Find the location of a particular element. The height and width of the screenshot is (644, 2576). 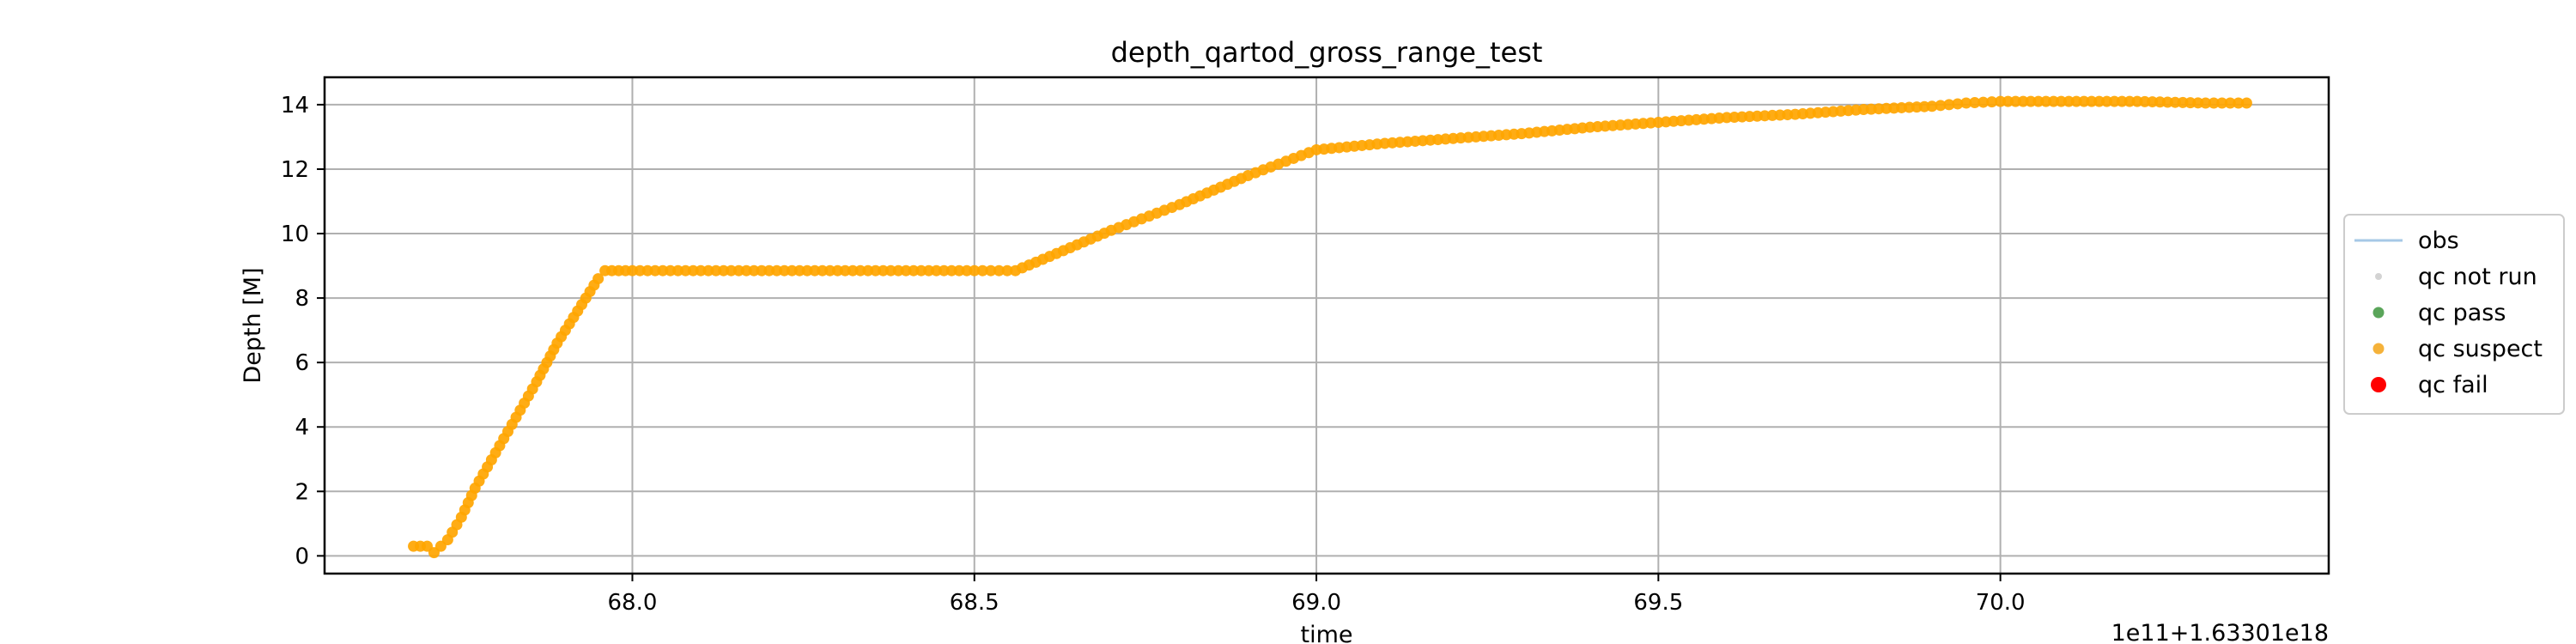

x-axis-ticks: 68.0 68.5 69.0 69.5 70.0 is located at coordinates (1317, 595).